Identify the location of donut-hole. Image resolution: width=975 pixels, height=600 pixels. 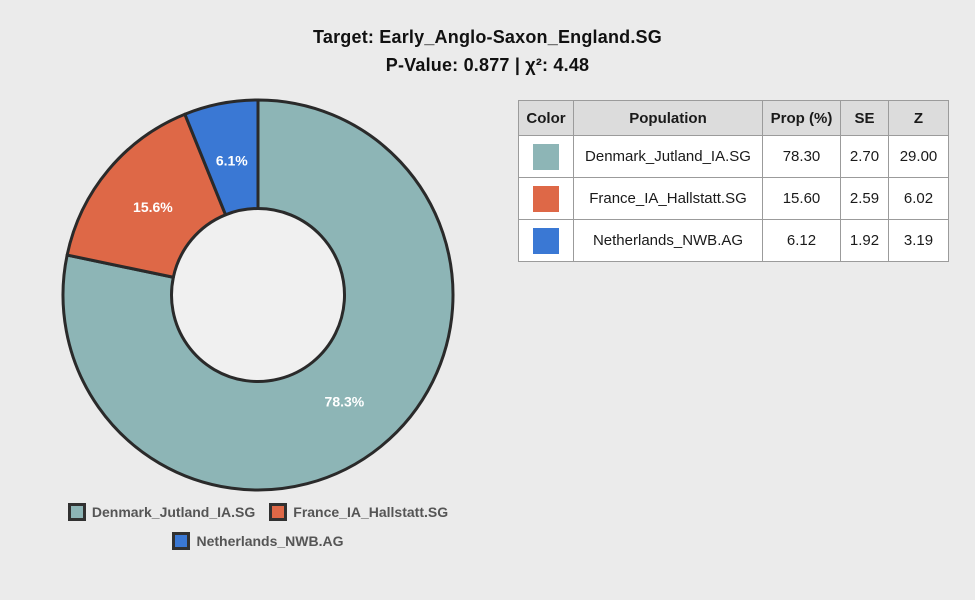
(258, 295).